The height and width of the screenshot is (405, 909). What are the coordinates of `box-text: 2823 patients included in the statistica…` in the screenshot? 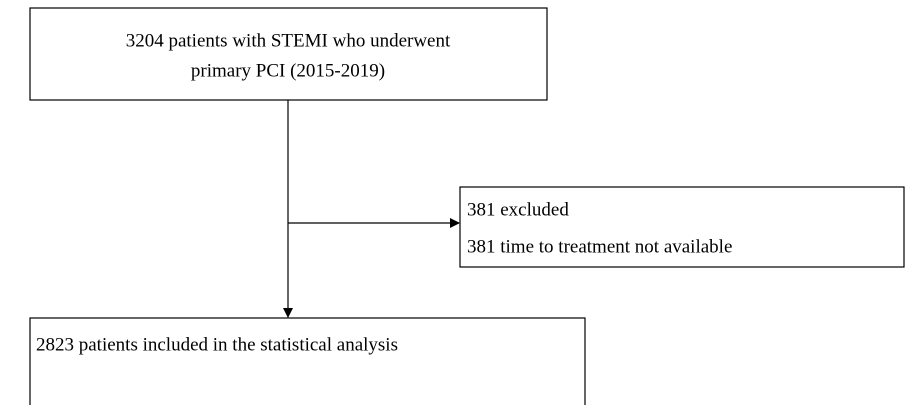 It's located at (217, 344).